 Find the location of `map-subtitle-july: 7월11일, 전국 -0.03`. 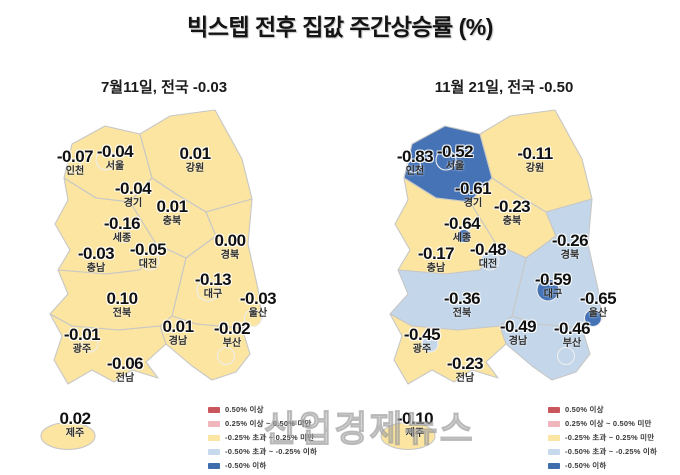

map-subtitle-july: 7월11일, 전국 -0.03 is located at coordinates (164, 87).